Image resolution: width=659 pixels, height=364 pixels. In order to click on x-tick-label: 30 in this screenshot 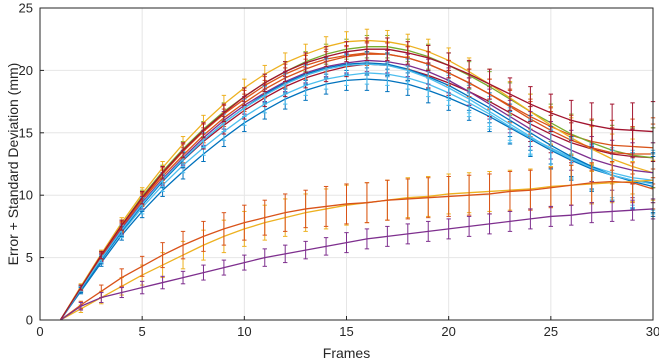, I will do `click(652, 331)`.